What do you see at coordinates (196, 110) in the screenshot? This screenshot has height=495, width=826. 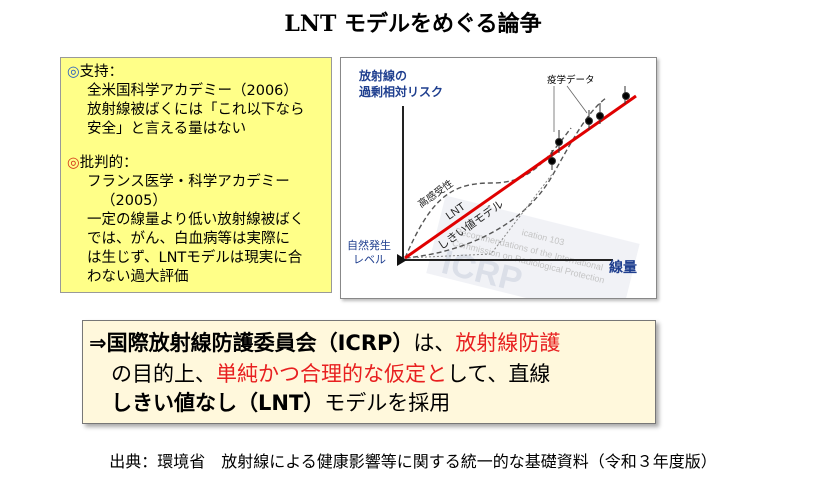 I see `support-line: 放射線被ばくには「これ以下なら` at bounding box center [196, 110].